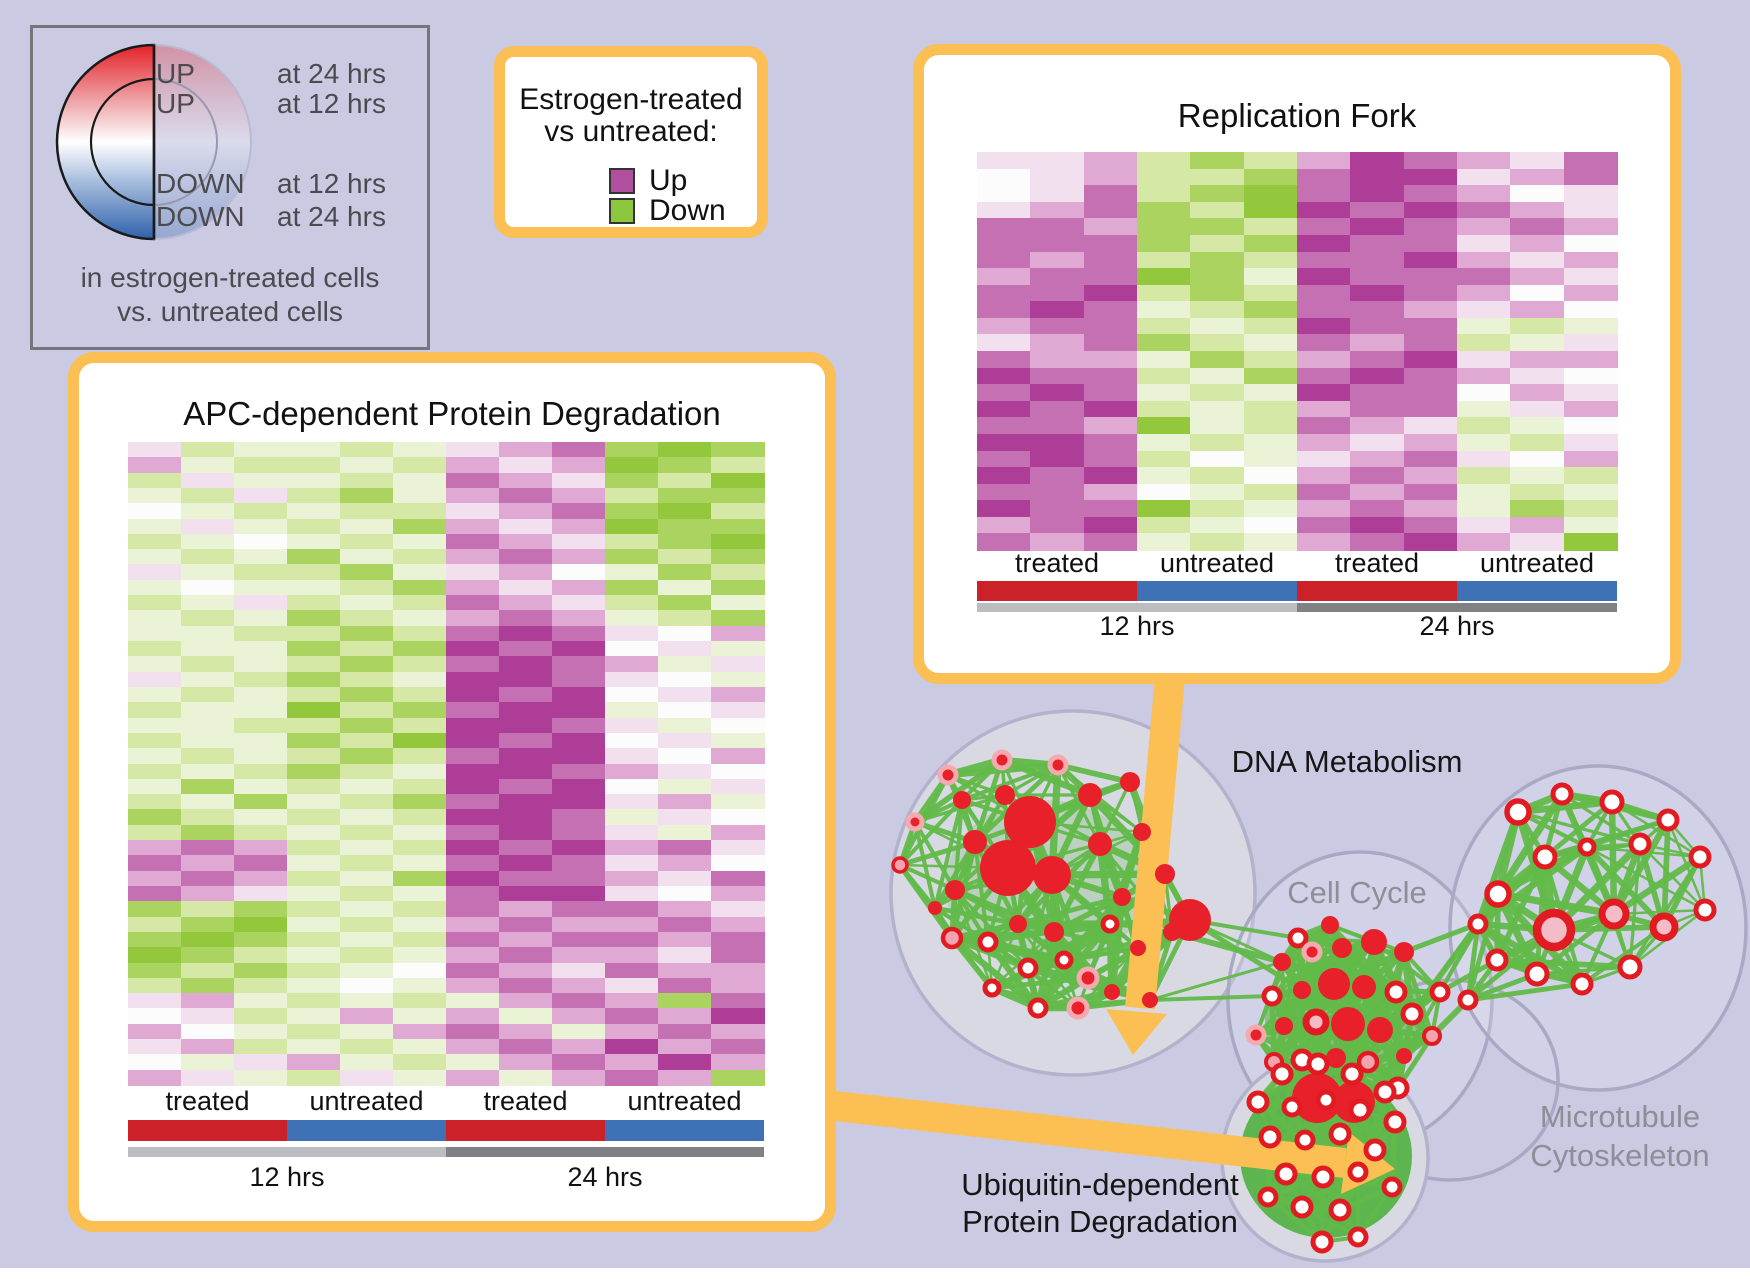  What do you see at coordinates (1347, 761) in the screenshot?
I see `network-cluster-label: DNA Metabolism` at bounding box center [1347, 761].